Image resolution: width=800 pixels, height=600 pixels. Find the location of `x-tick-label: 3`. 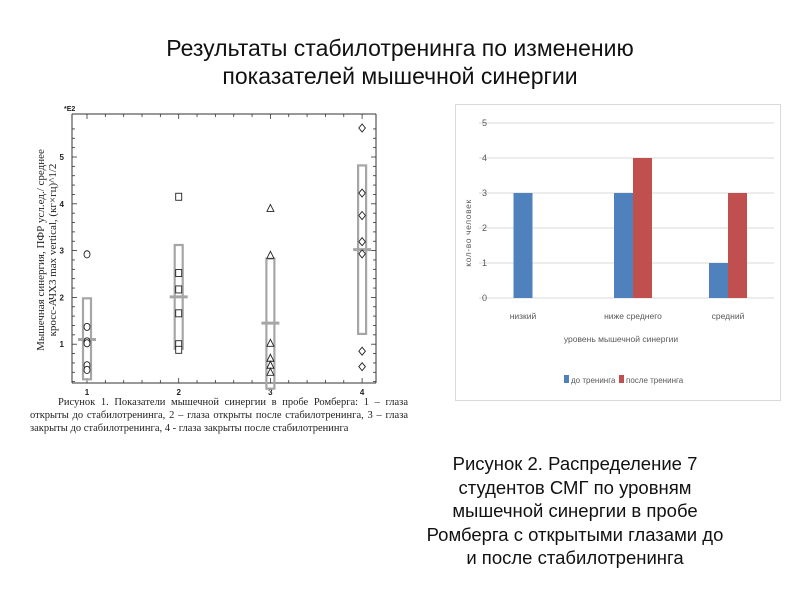

x-tick-label: 3 is located at coordinates (270, 392).